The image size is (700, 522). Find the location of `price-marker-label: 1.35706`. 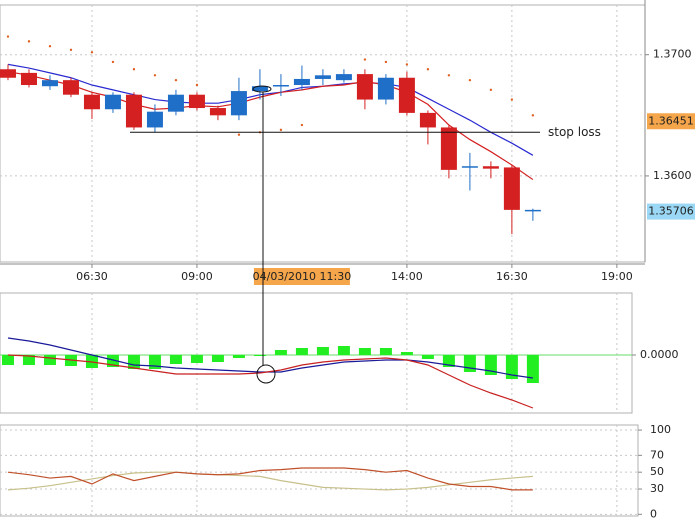

price-marker-label: 1.35706 is located at coordinates (671, 211).